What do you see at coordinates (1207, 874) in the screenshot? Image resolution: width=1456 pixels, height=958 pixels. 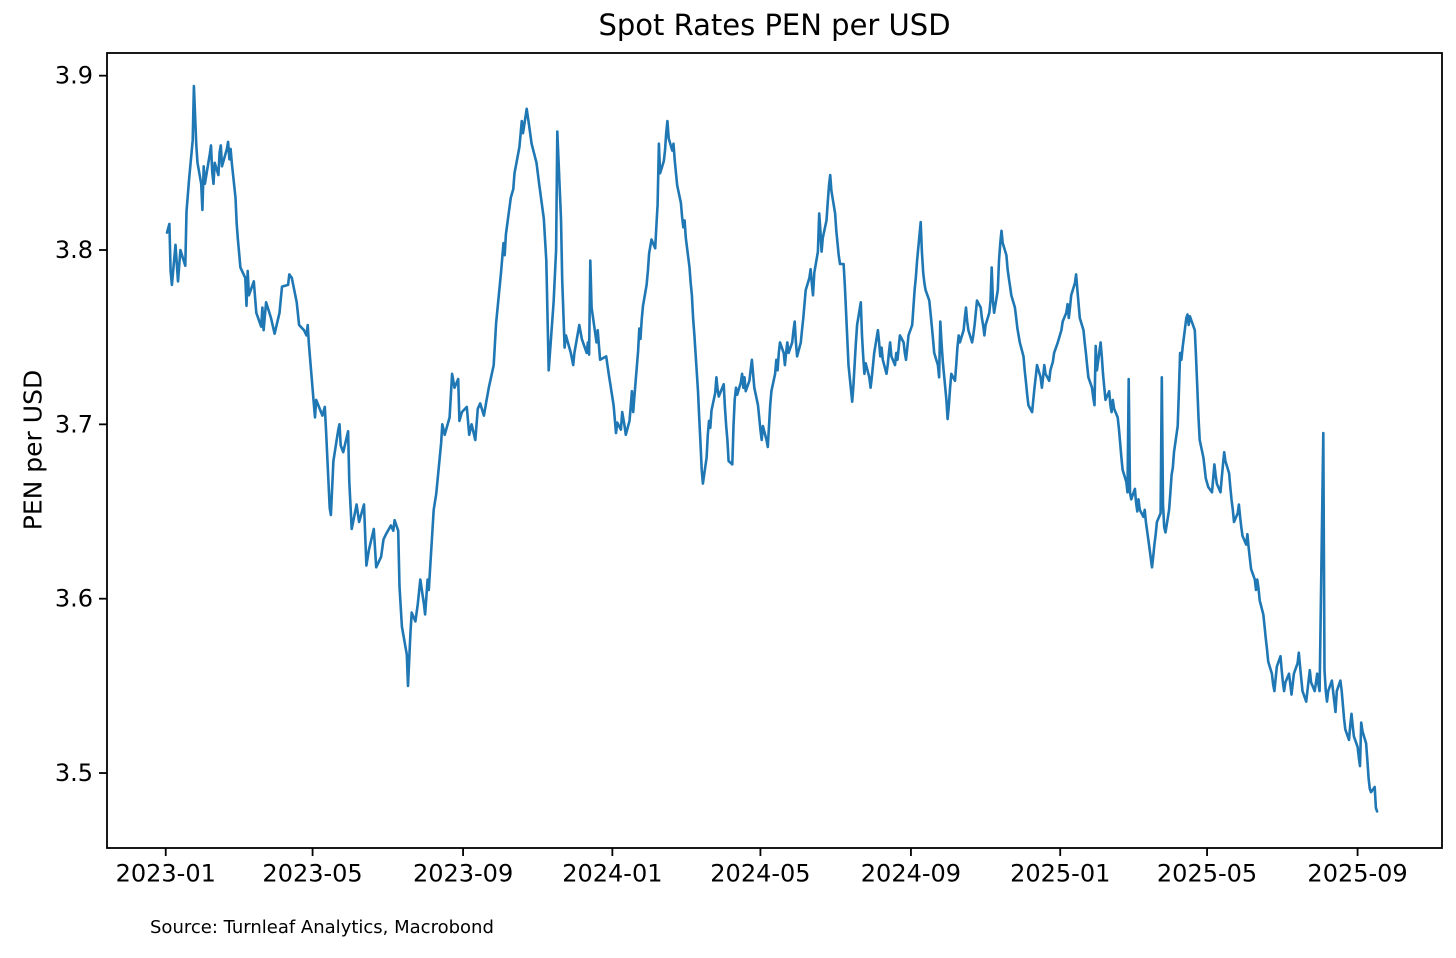 I see `x-tick-label: 2025-05` at bounding box center [1207, 874].